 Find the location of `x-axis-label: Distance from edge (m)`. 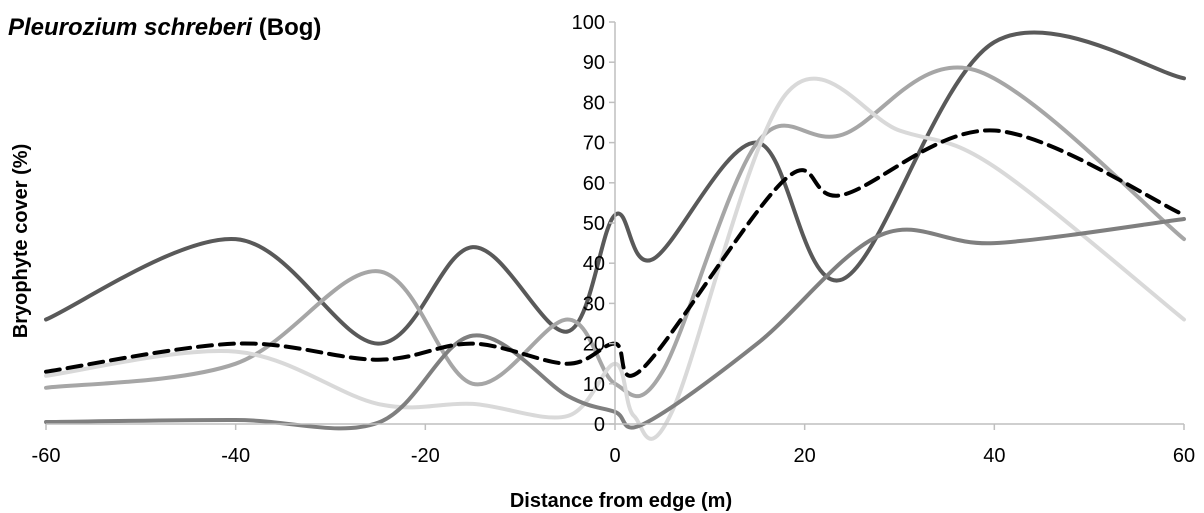

x-axis-label: Distance from edge (m) is located at coordinates (621, 501).